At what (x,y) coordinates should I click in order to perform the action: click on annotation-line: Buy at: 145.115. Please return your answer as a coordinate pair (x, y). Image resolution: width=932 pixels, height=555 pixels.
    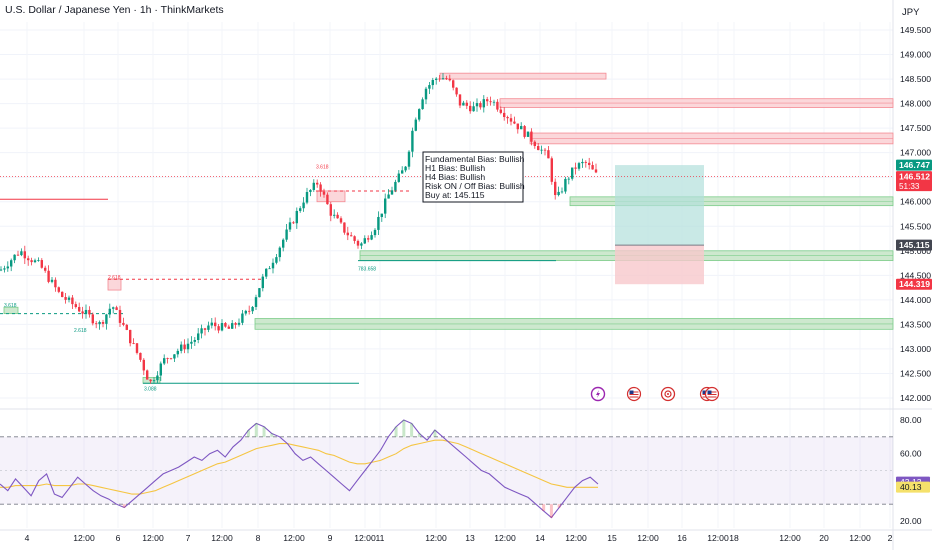
    Looking at the image, I should click on (455, 195).